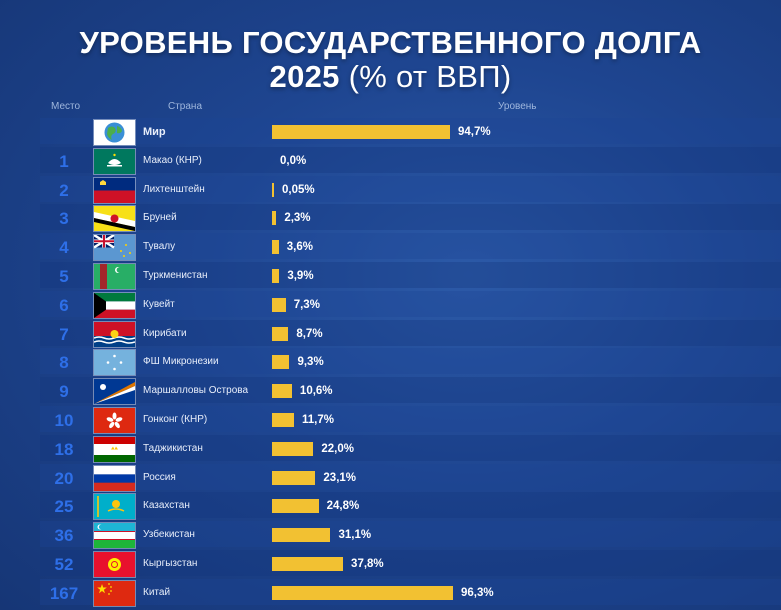 This screenshot has height=610, width=781. Describe the element at coordinates (293, 160) in the screenshot. I see `value-label: 0,0%` at that location.